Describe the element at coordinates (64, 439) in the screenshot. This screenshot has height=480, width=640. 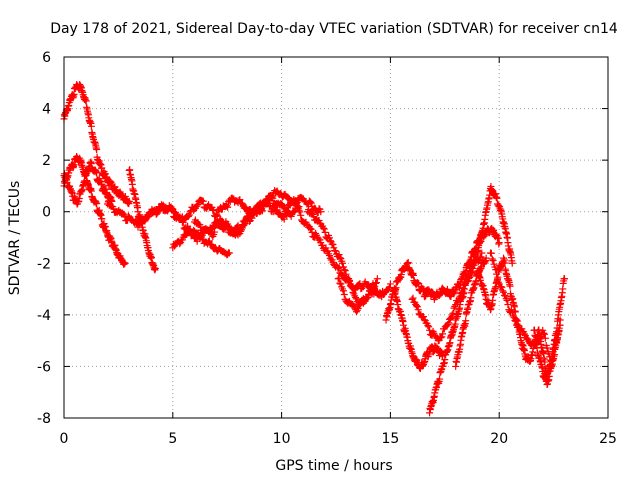
I see `x-tick-label: 0` at that location.